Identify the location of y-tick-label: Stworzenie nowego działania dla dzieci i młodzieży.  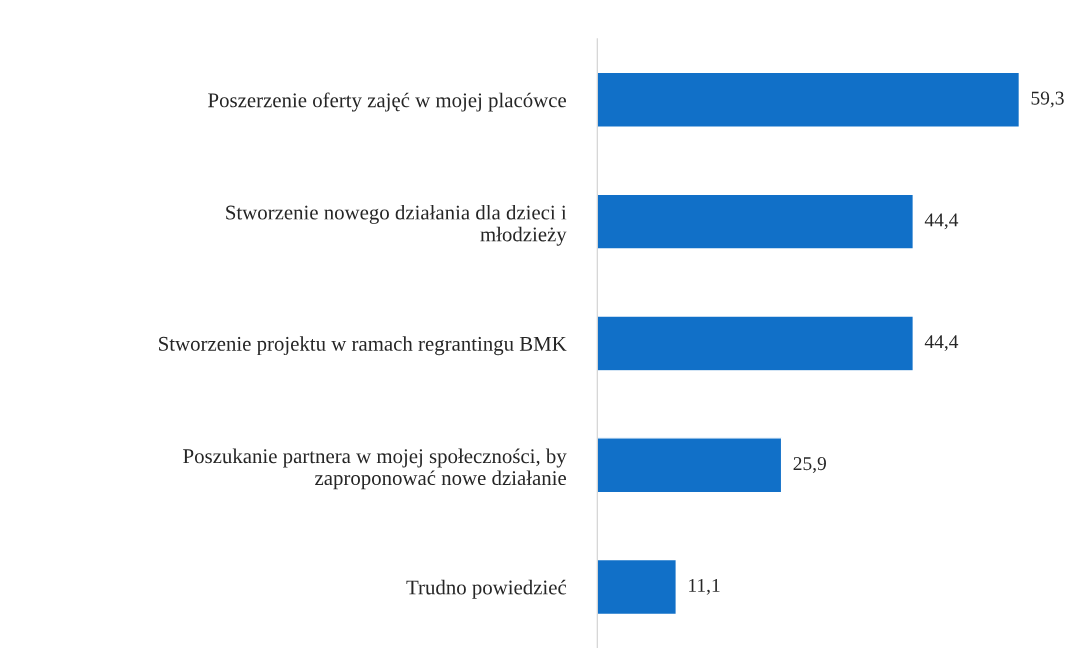
(396, 225).